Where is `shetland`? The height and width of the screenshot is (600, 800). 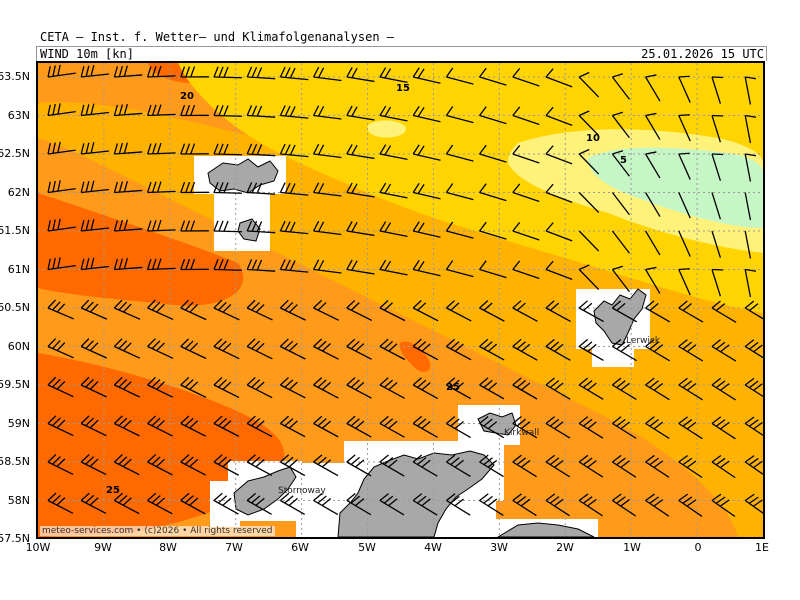
shetland is located at coordinates (620, 317).